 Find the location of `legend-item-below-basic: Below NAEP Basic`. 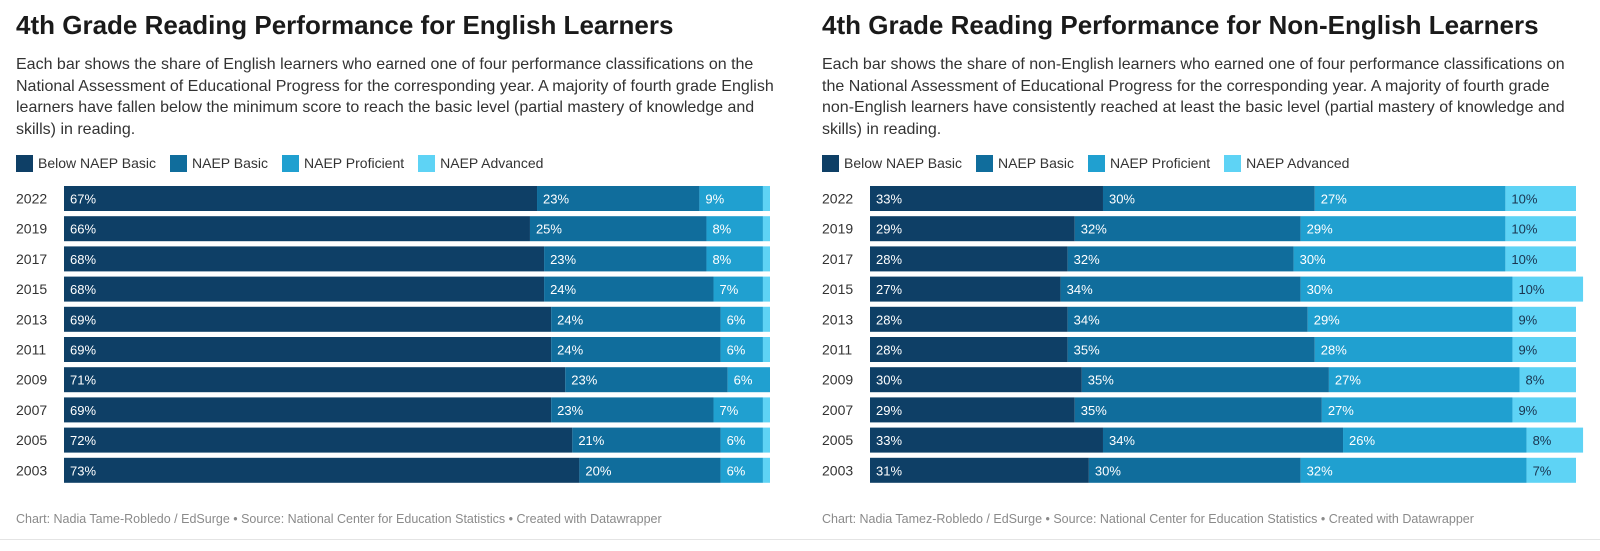

legend-item-below-basic: Below NAEP Basic is located at coordinates (86, 163).